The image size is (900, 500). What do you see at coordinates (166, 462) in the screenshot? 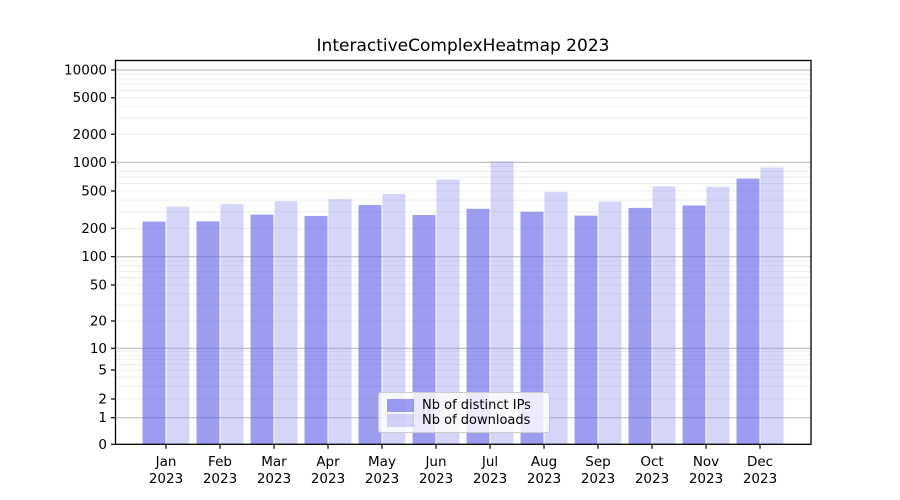
I see `x-axis-tick-label-month: Jan` at bounding box center [166, 462].